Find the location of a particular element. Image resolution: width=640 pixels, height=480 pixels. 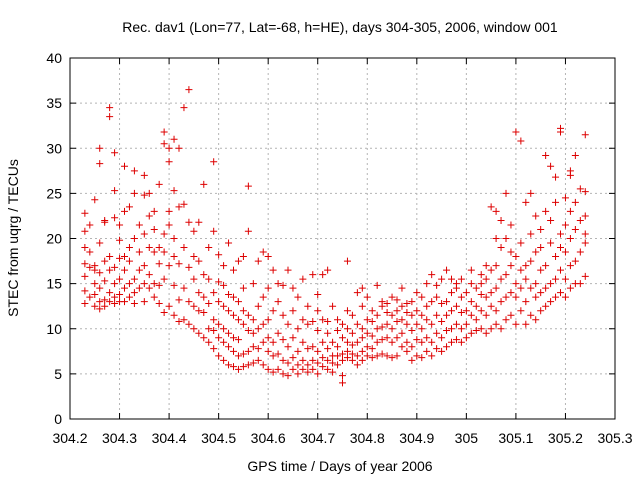

x-tick-label: 304.2 is located at coordinates (69, 438).